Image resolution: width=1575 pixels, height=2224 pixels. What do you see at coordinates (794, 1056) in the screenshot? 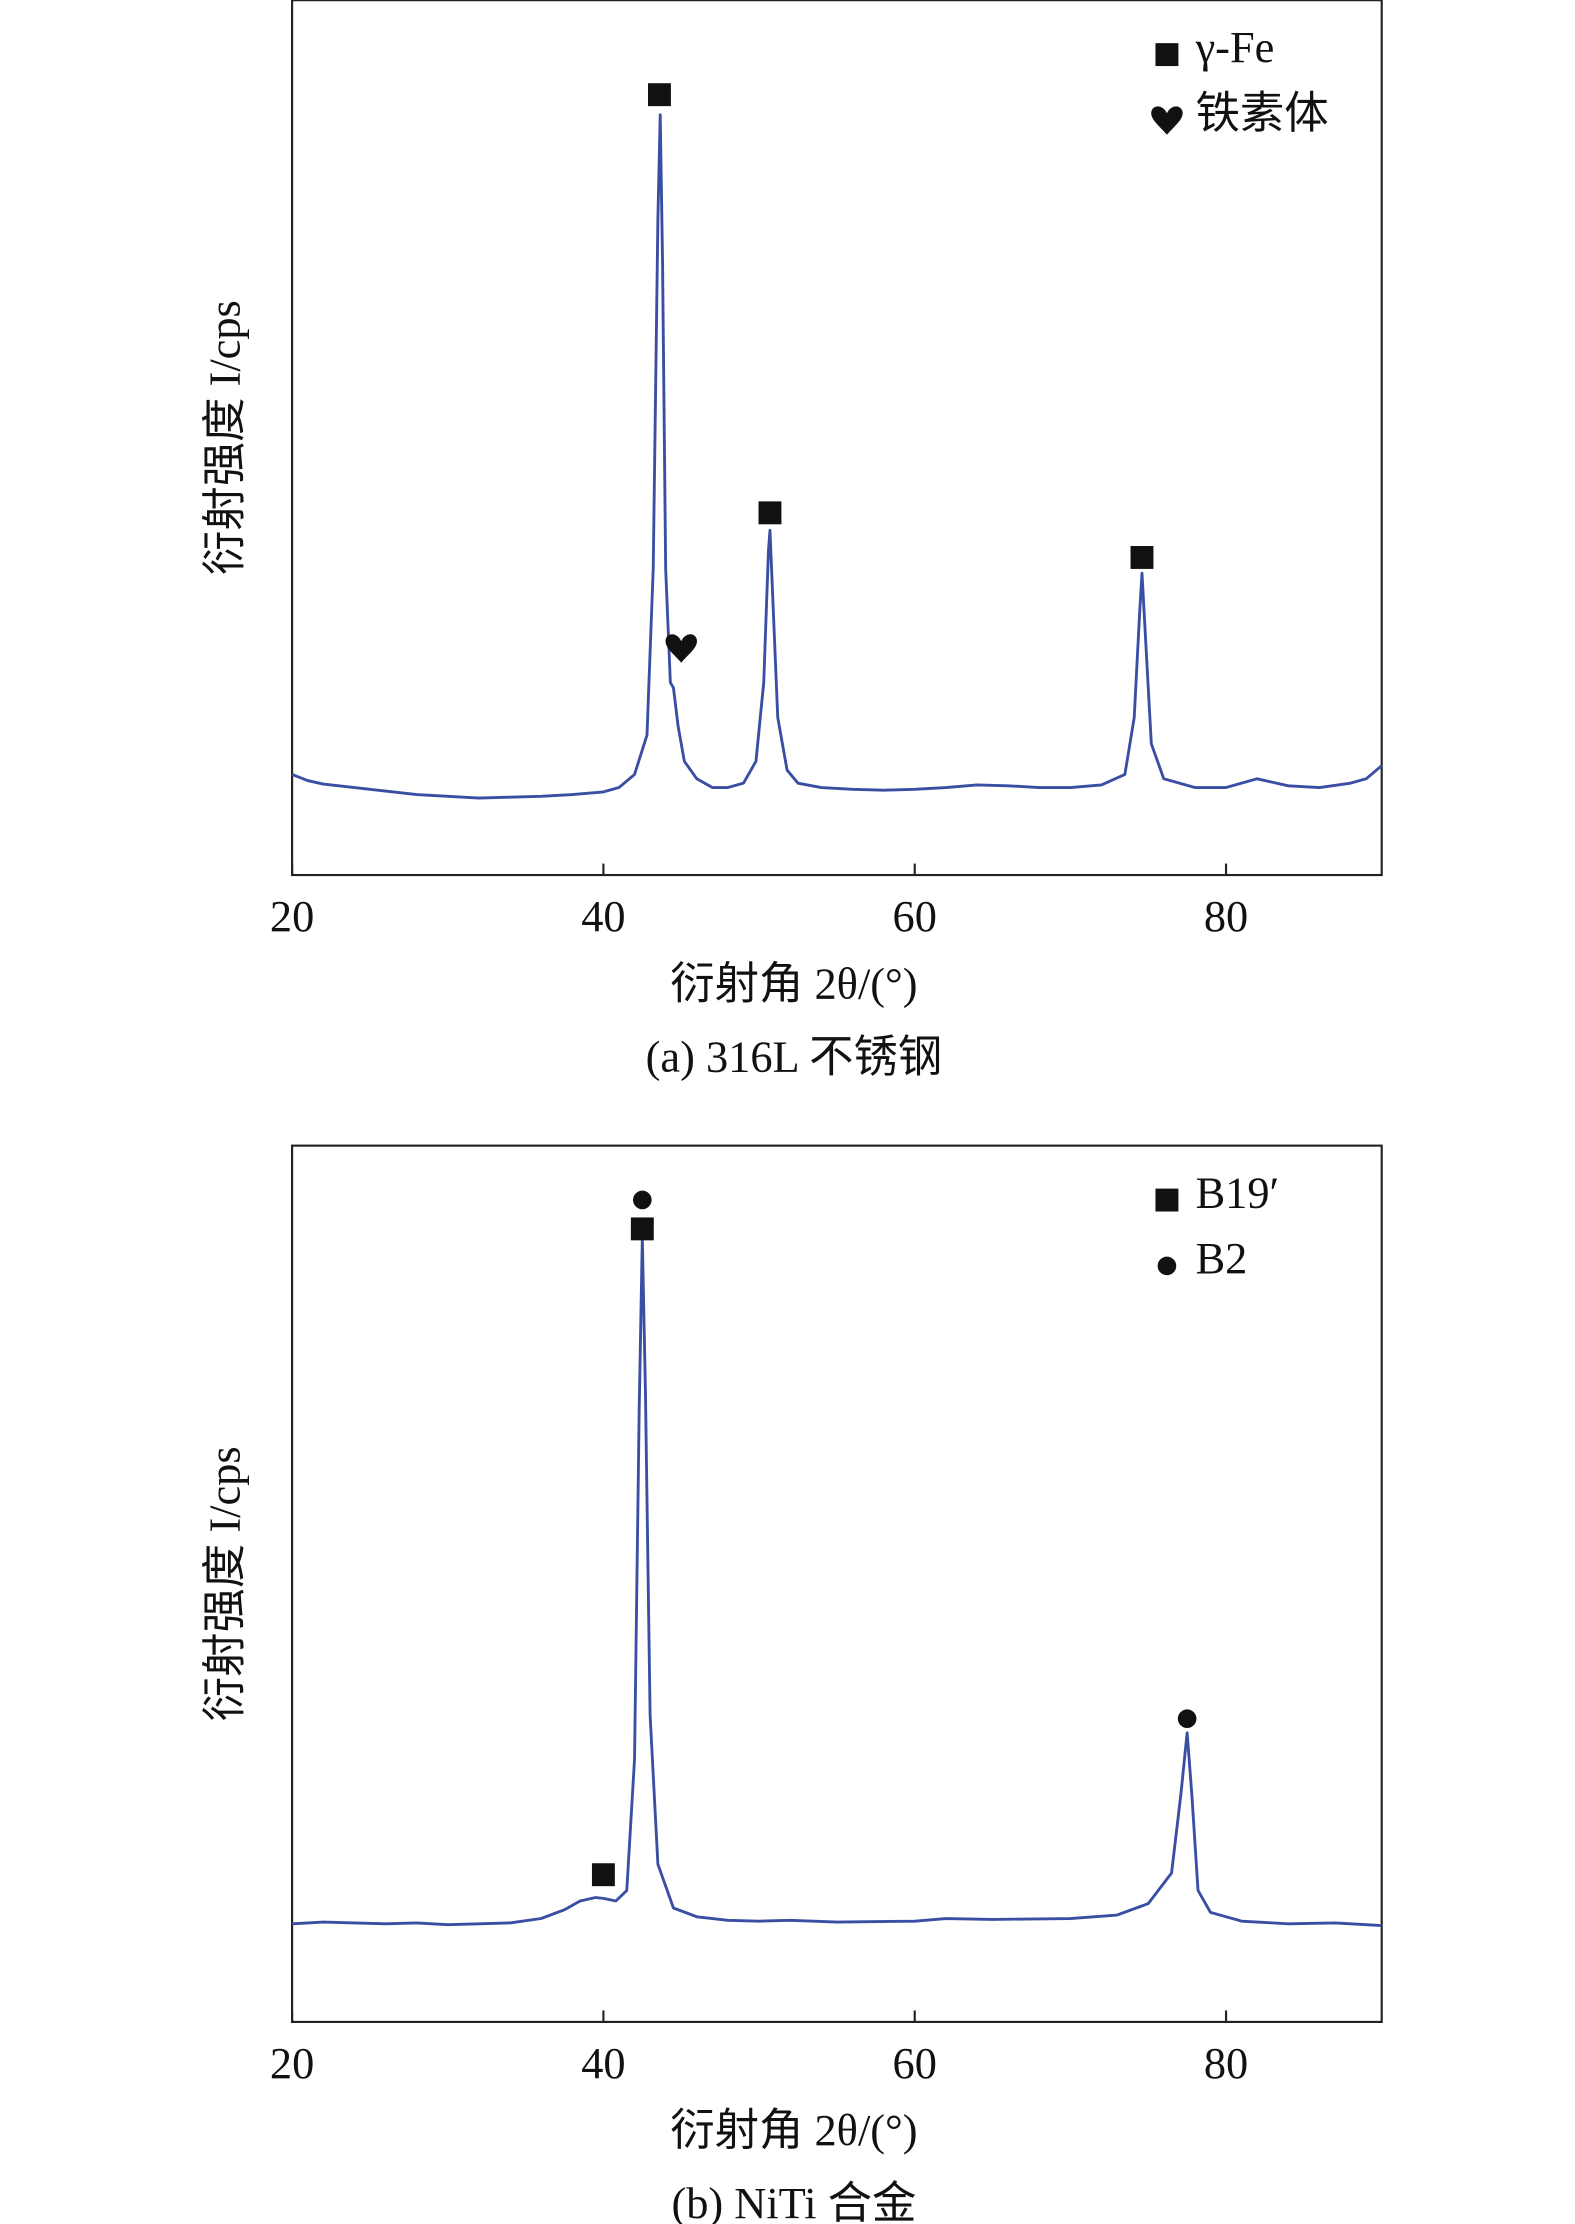
I see `caption: (a) 316L 不锈钢` at bounding box center [794, 1056].